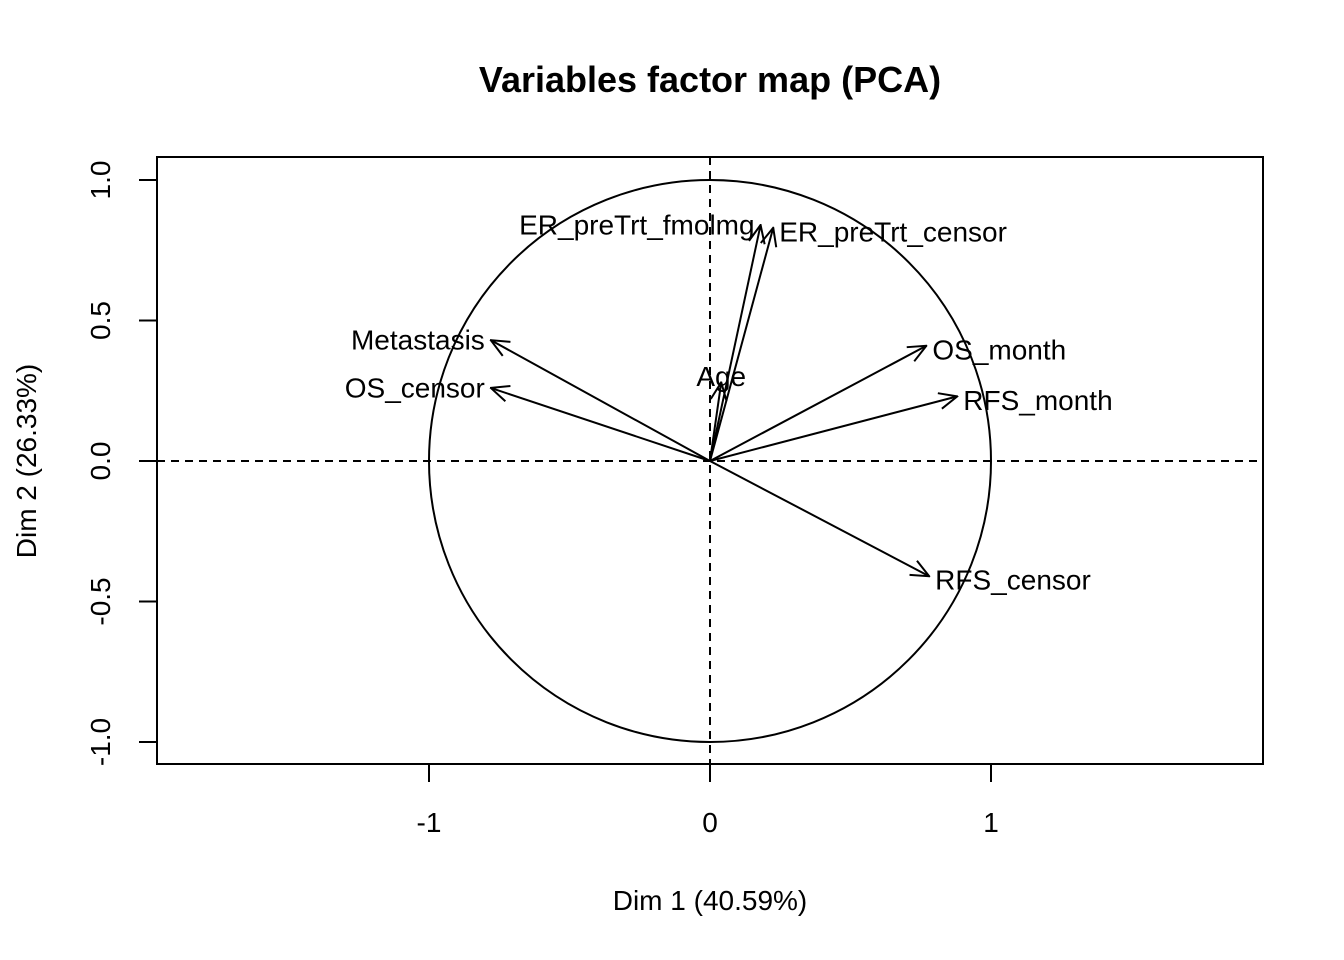  Describe the element at coordinates (100, 742) in the screenshot. I see `y-tick-label: -1.0` at that location.